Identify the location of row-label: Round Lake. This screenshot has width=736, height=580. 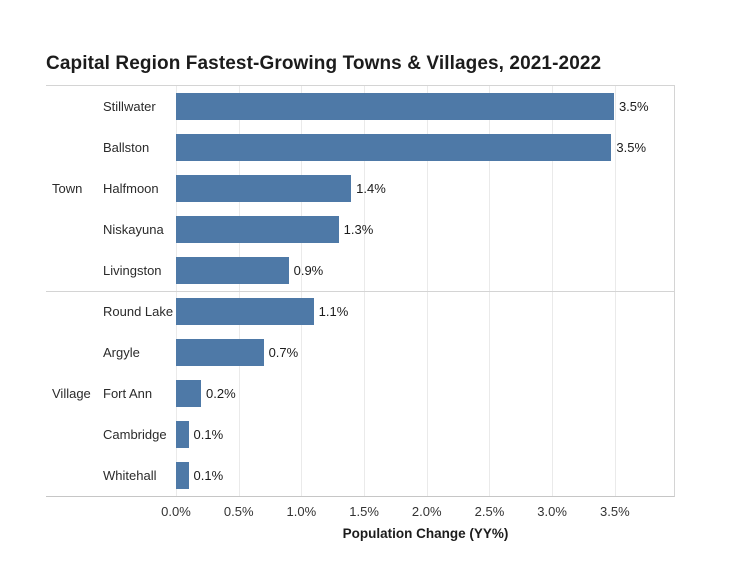
(138, 312).